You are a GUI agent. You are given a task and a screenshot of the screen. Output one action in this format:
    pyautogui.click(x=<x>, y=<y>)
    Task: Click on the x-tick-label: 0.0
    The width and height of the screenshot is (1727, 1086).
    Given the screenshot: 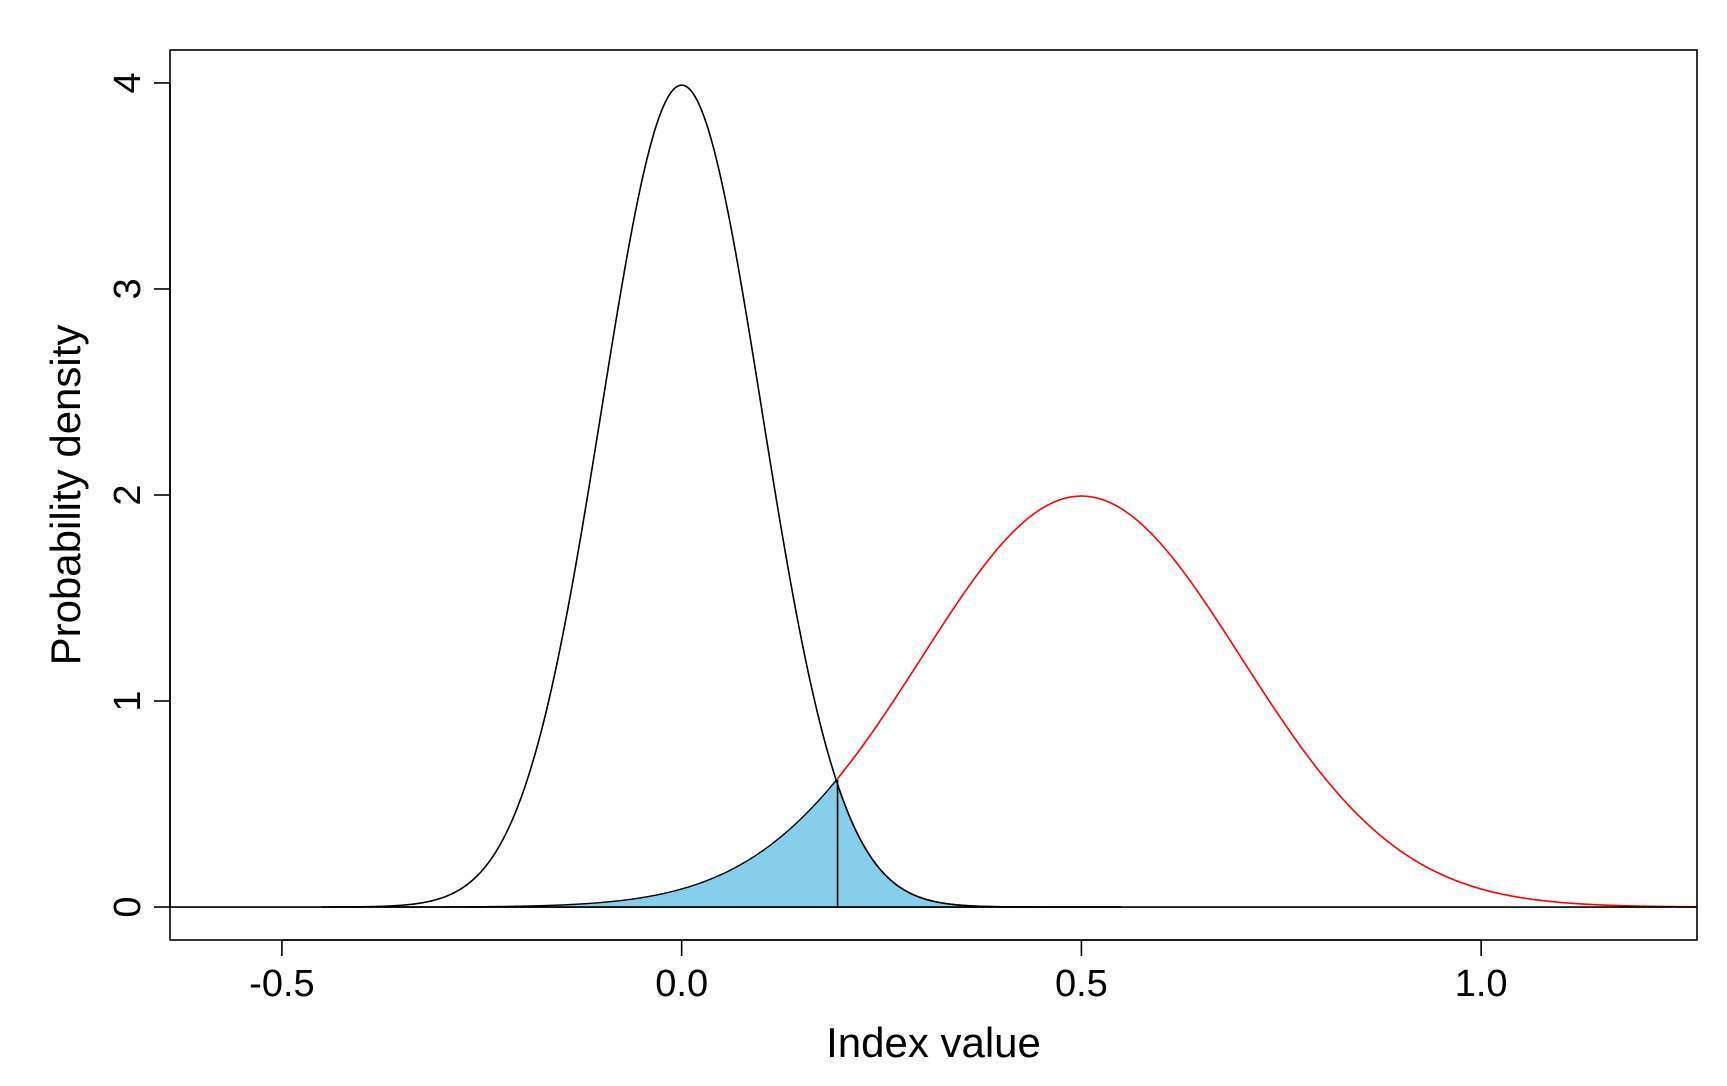 What is the action you would take?
    pyautogui.click(x=681, y=984)
    